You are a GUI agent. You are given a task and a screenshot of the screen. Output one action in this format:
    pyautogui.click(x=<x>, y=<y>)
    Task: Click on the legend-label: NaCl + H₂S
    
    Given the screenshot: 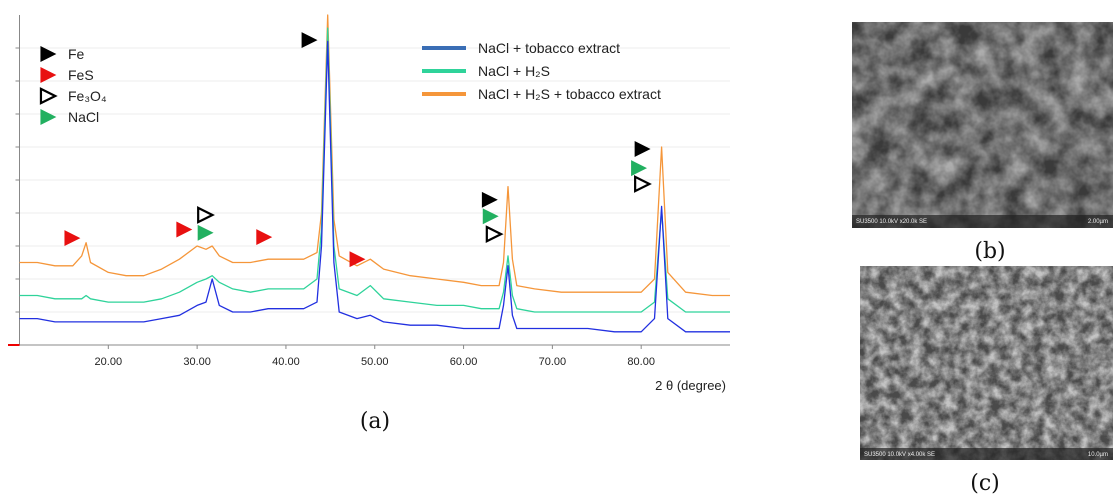 What is the action you would take?
    pyautogui.click(x=514, y=71)
    